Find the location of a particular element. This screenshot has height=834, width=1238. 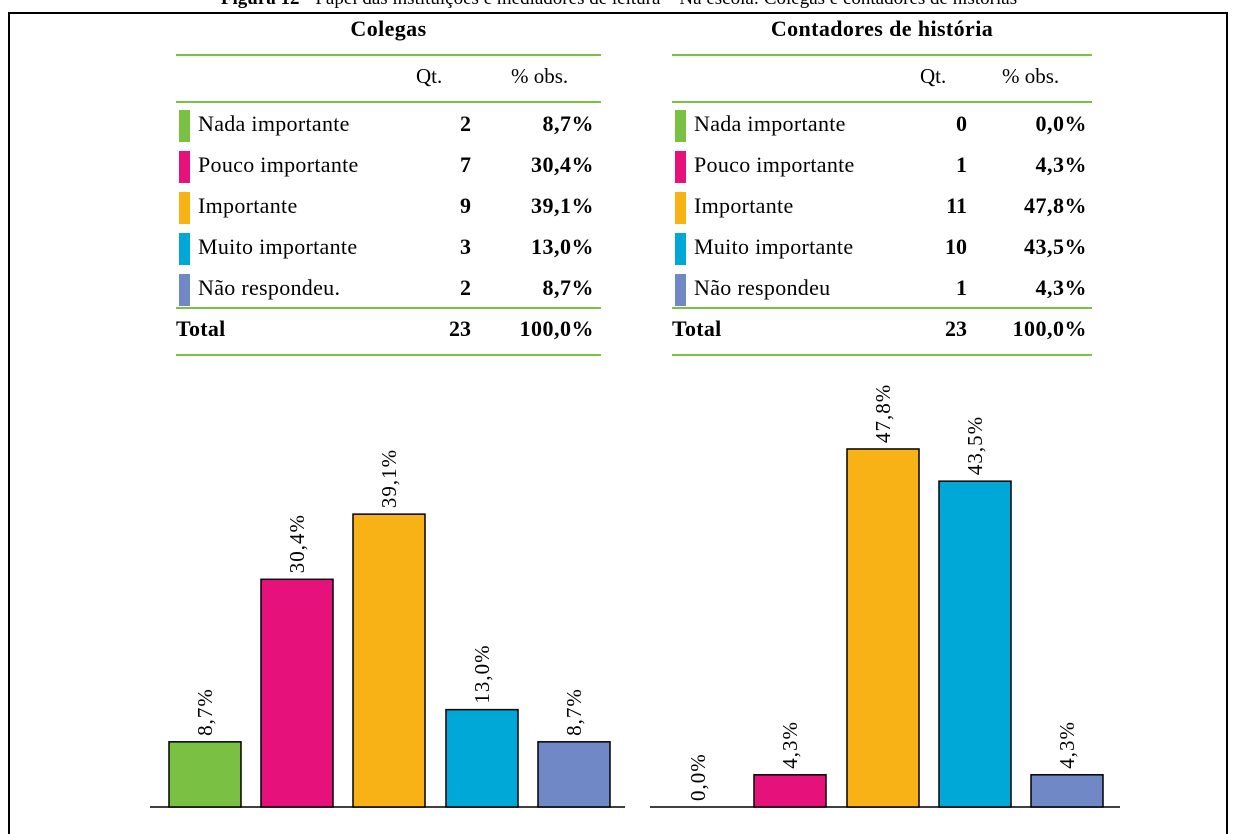

panel-title: Contadores de história is located at coordinates (882, 28).